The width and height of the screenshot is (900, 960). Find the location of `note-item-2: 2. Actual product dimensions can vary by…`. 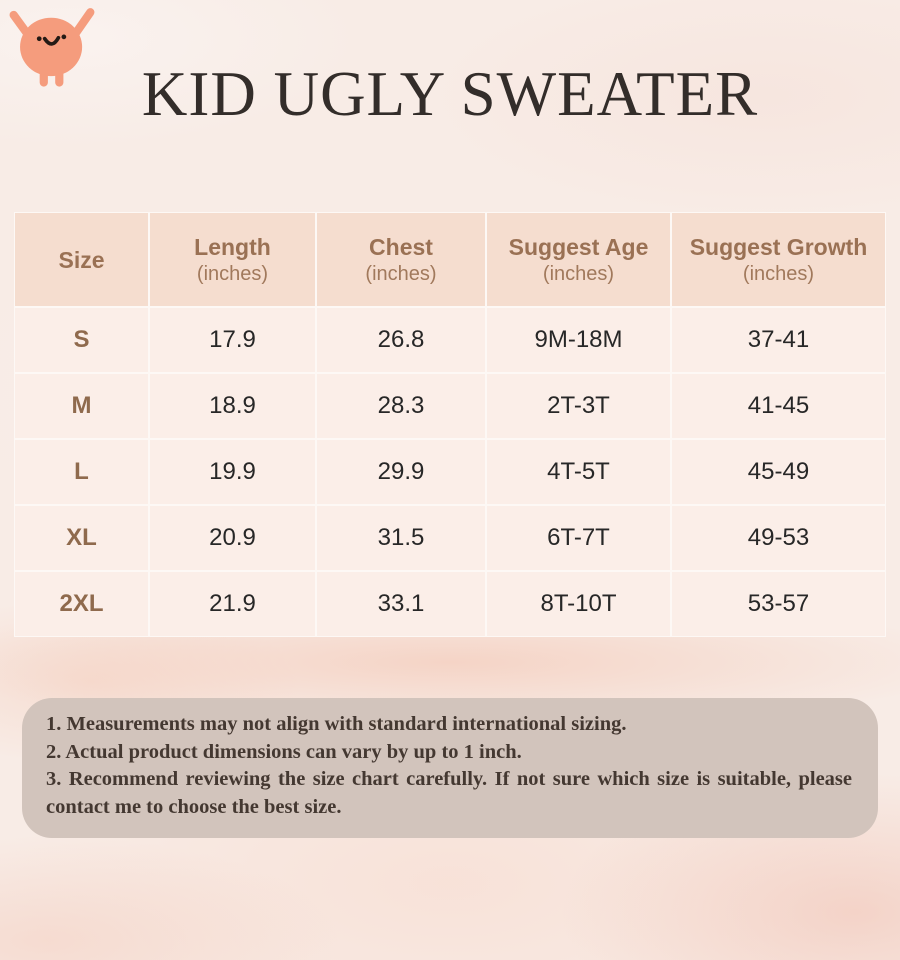

note-item-2: 2. Actual product dimensions can vary by… is located at coordinates (284, 751).